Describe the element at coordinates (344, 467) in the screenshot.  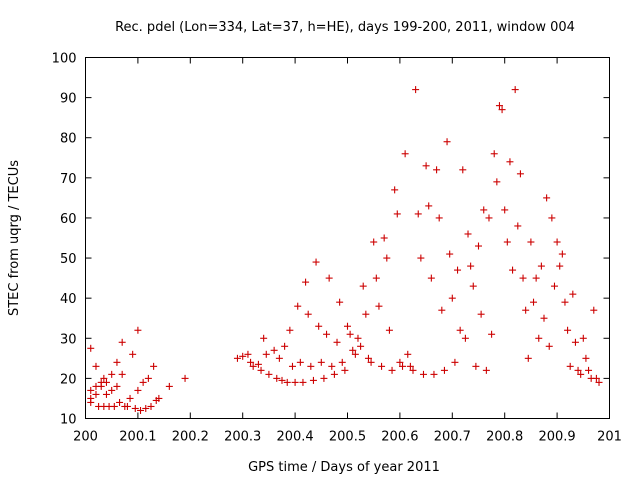
I see `x-axis-label: GPS time / Days of year 2011` at that location.